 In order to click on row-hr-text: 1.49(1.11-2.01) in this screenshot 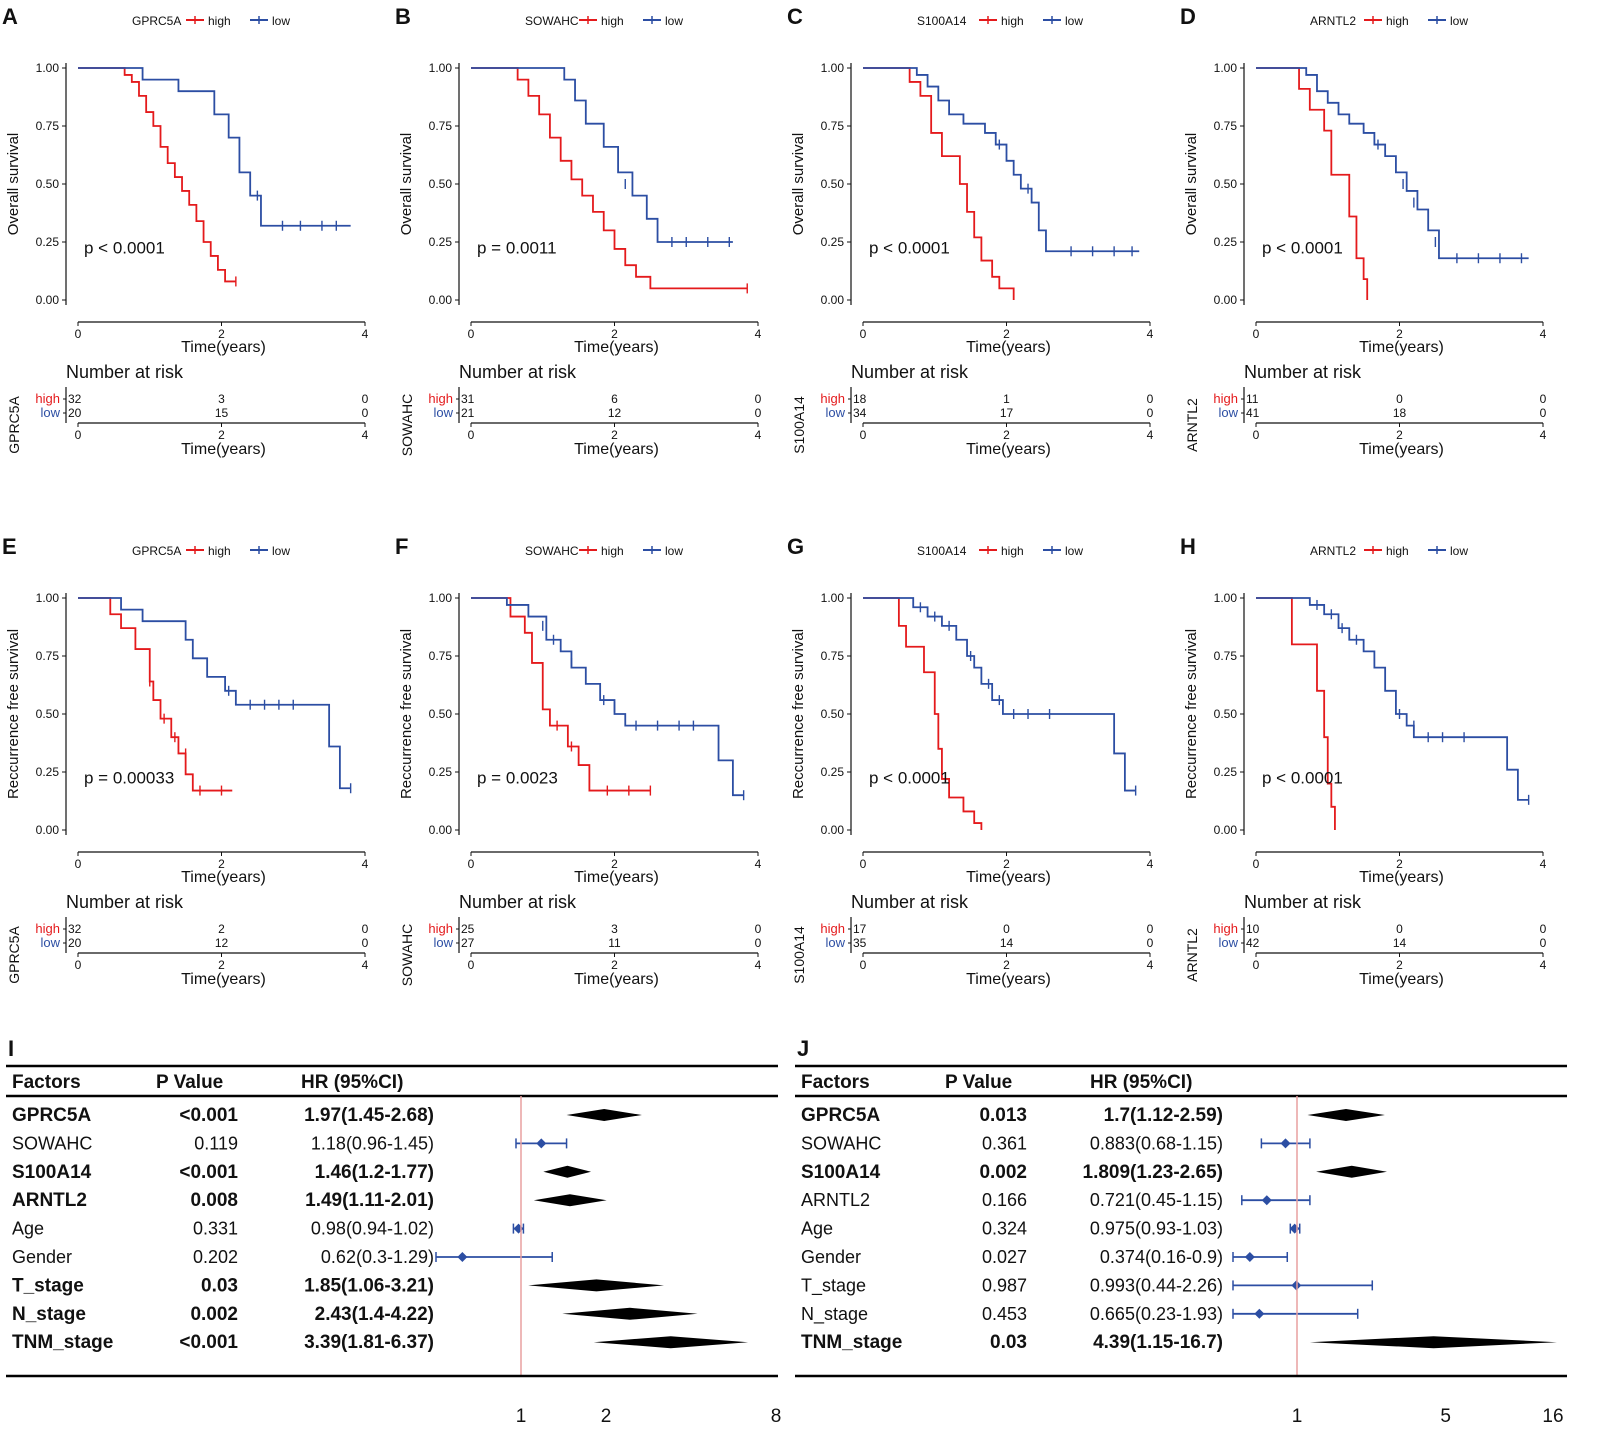, I will do `click(369, 1200)`.